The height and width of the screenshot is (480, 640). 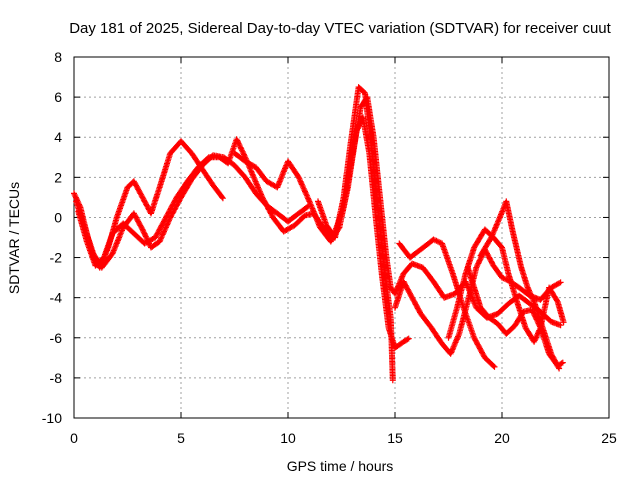 What do you see at coordinates (74, 438) in the screenshot?
I see `x-tick-label: 0` at bounding box center [74, 438].